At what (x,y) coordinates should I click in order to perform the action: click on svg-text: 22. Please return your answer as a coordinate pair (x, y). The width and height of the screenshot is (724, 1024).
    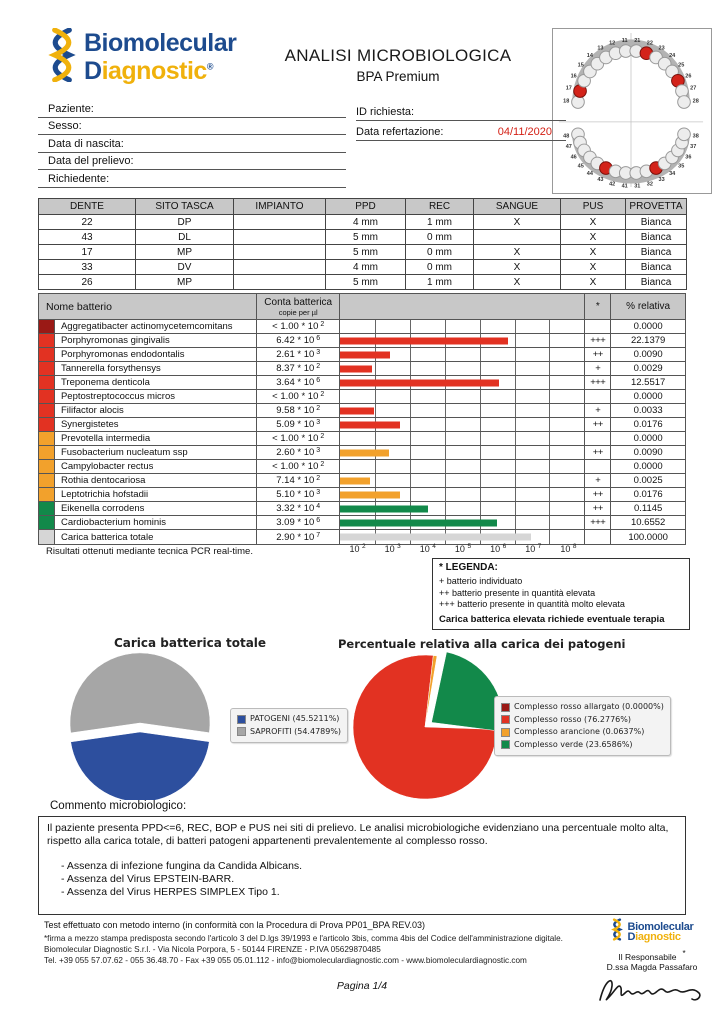
    Looking at the image, I should click on (650, 44).